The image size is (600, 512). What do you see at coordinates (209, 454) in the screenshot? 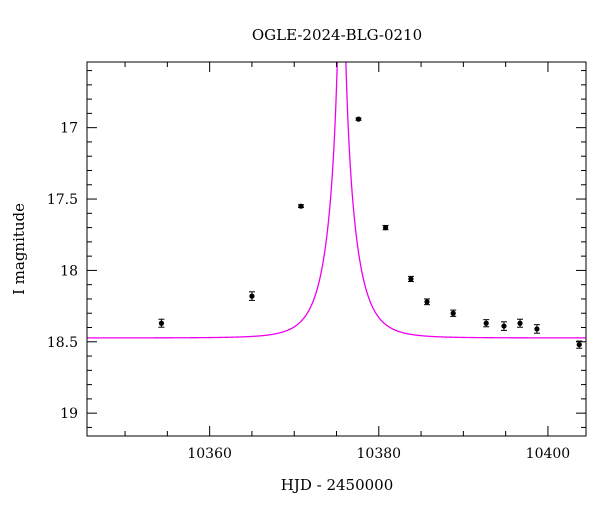
I see `x-tick-label: 10360` at bounding box center [209, 454].